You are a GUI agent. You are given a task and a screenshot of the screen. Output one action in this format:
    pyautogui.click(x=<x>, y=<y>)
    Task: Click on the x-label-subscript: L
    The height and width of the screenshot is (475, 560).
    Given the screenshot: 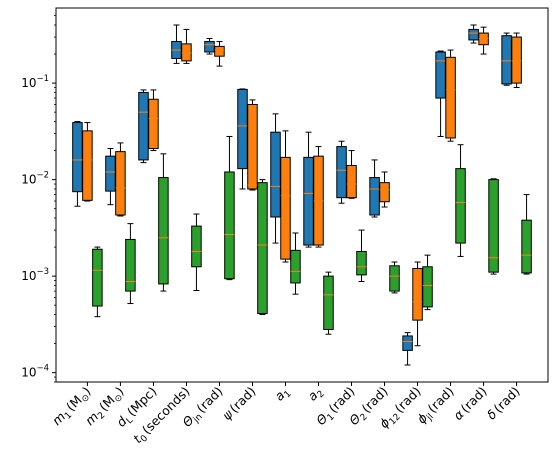 What is the action you would take?
    pyautogui.click(x=130, y=421)
    